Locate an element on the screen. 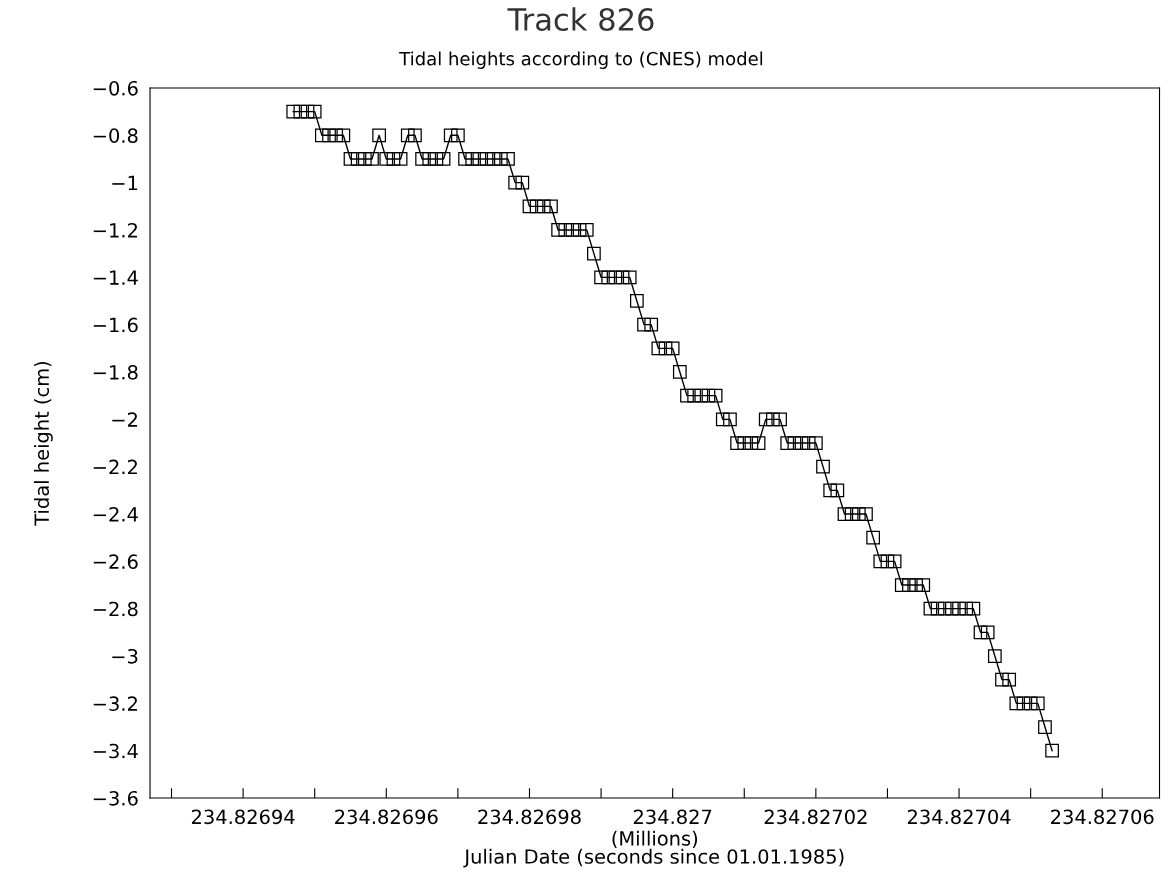 This screenshot has height=886, width=1163. y-tick-label: −3.2 is located at coordinates (115, 704).